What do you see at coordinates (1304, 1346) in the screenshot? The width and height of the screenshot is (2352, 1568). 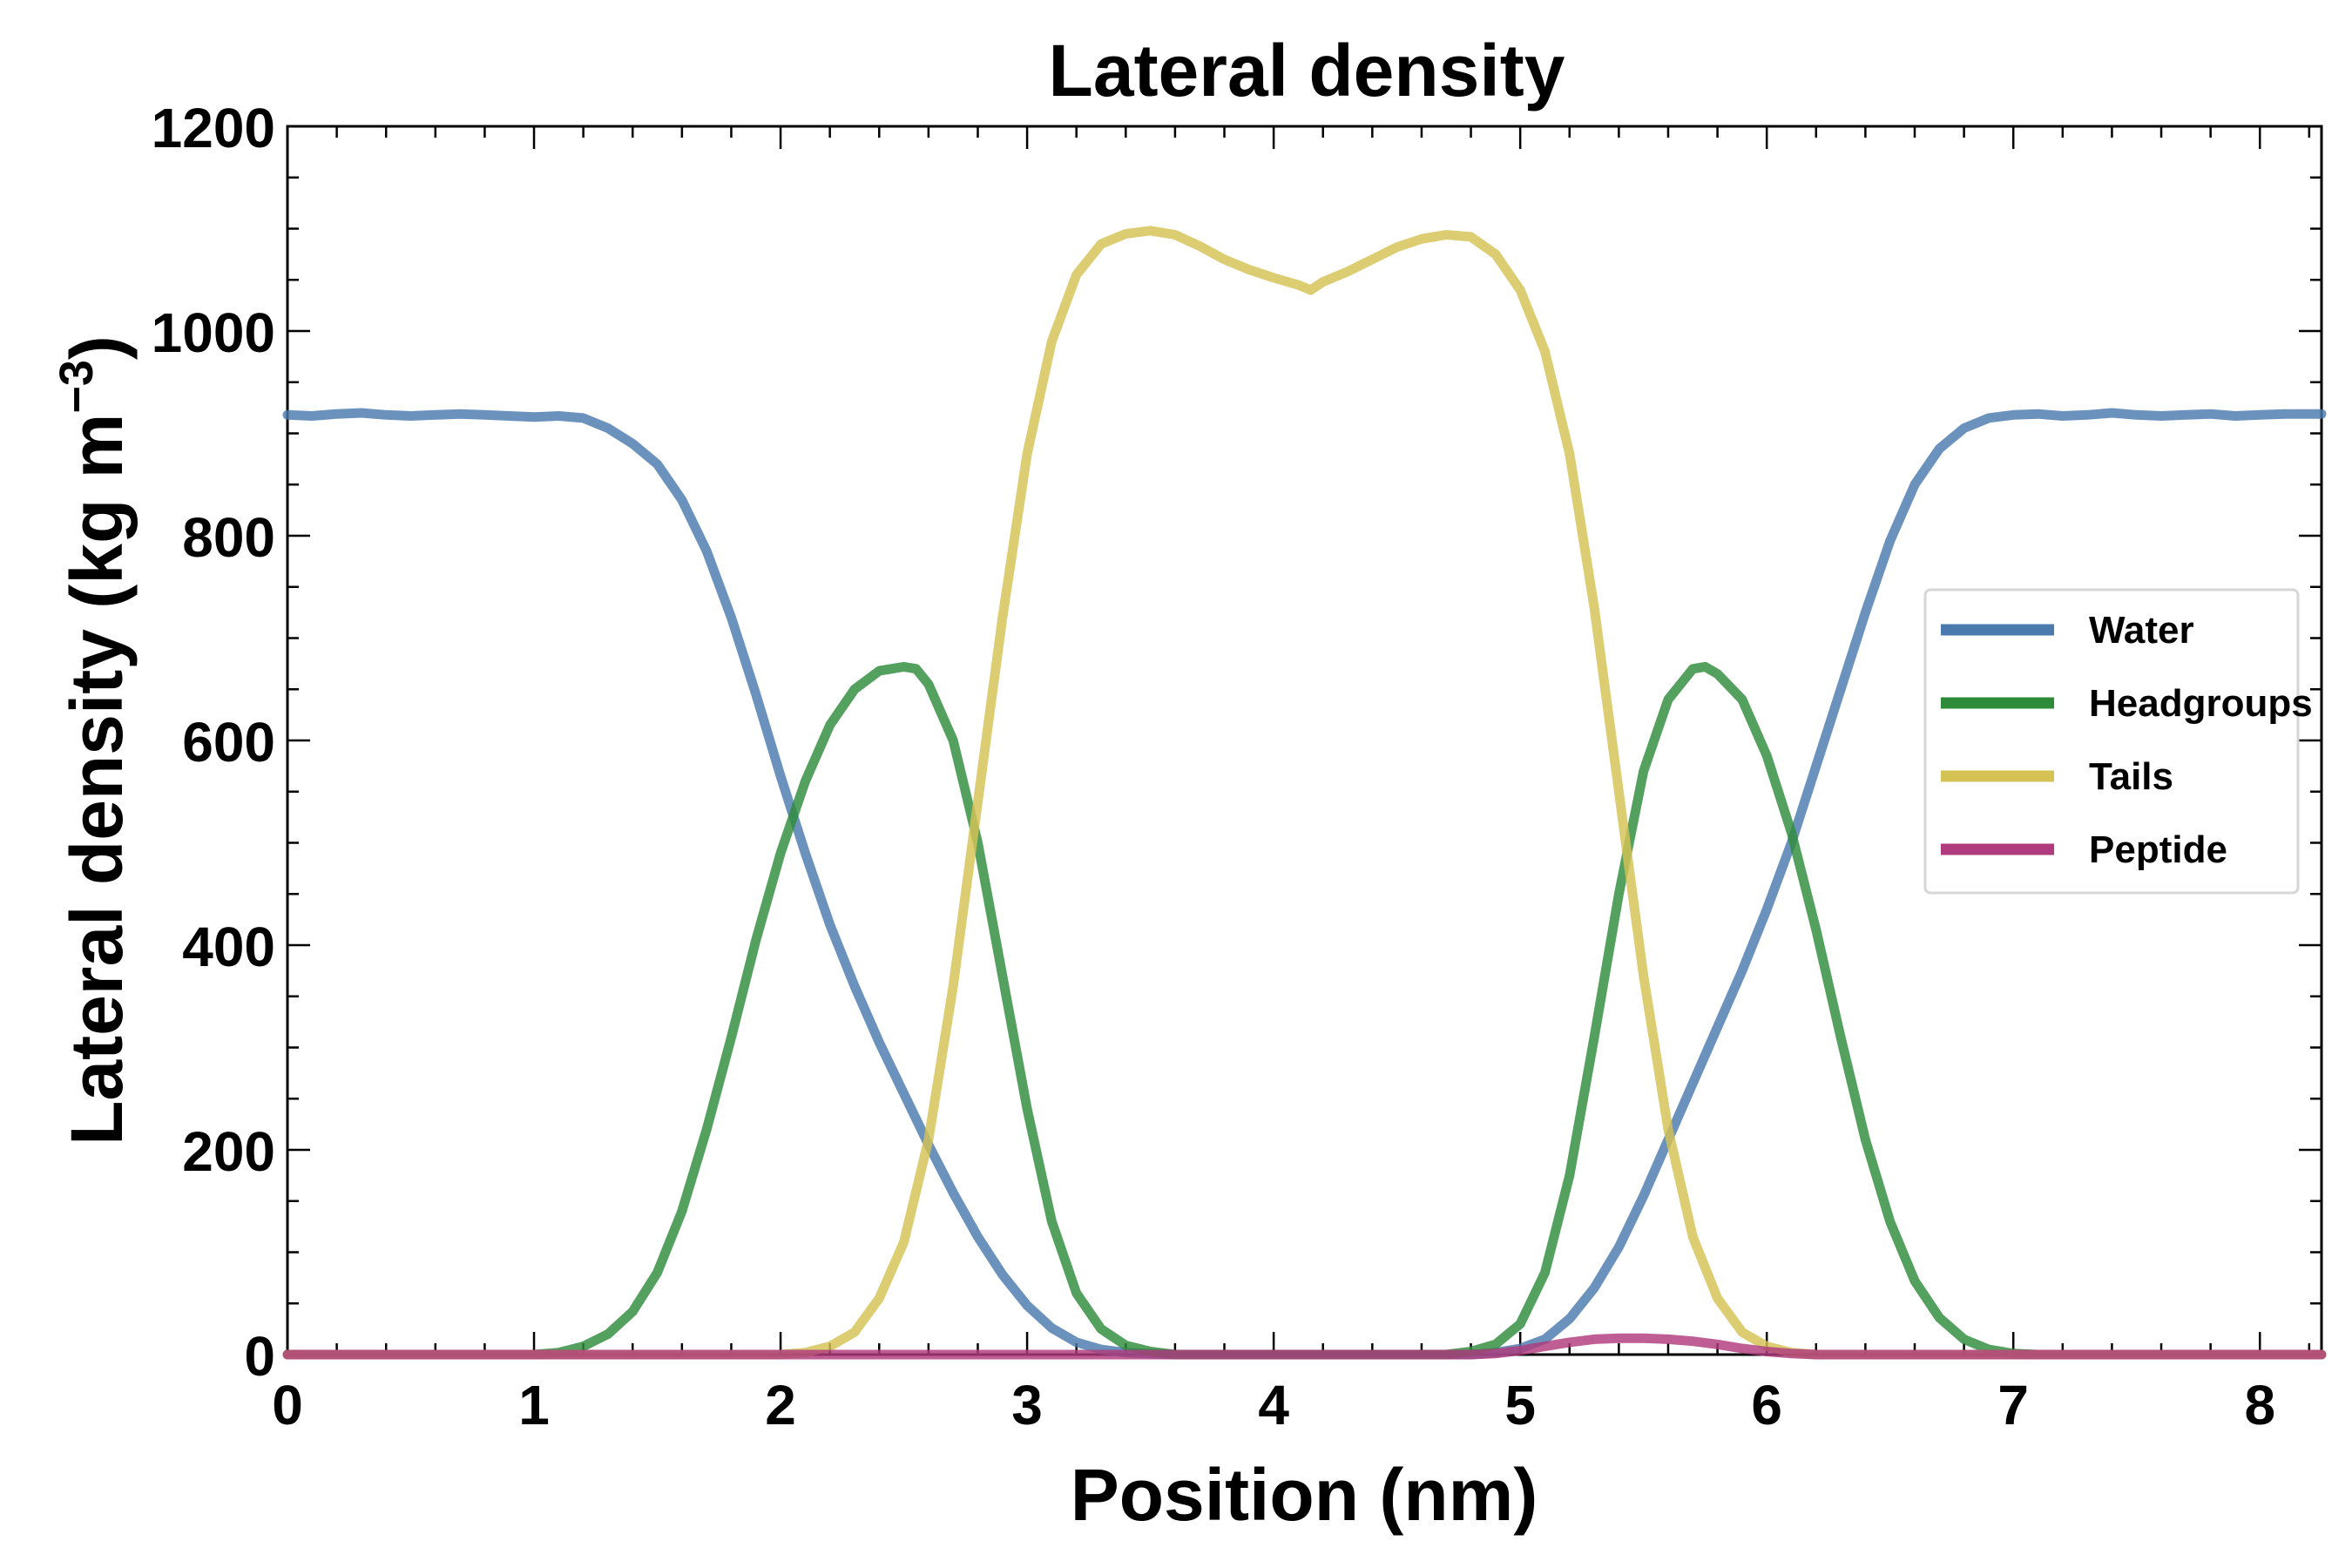 I see `series-line-peptide` at bounding box center [1304, 1346].